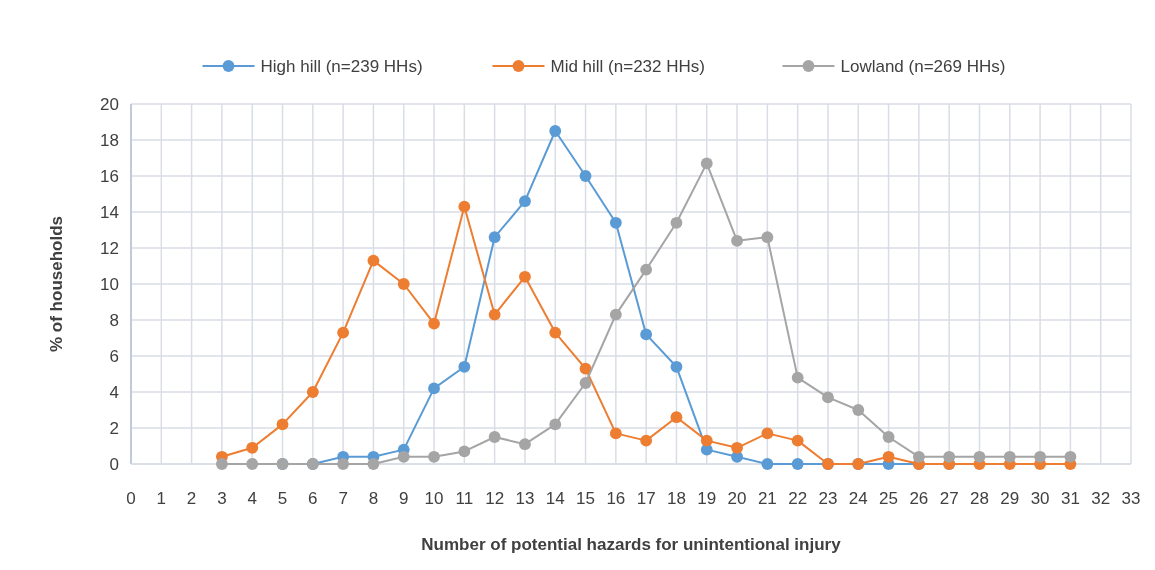  Describe the element at coordinates (109, 284) in the screenshot. I see `y-tick-label: 10` at that location.